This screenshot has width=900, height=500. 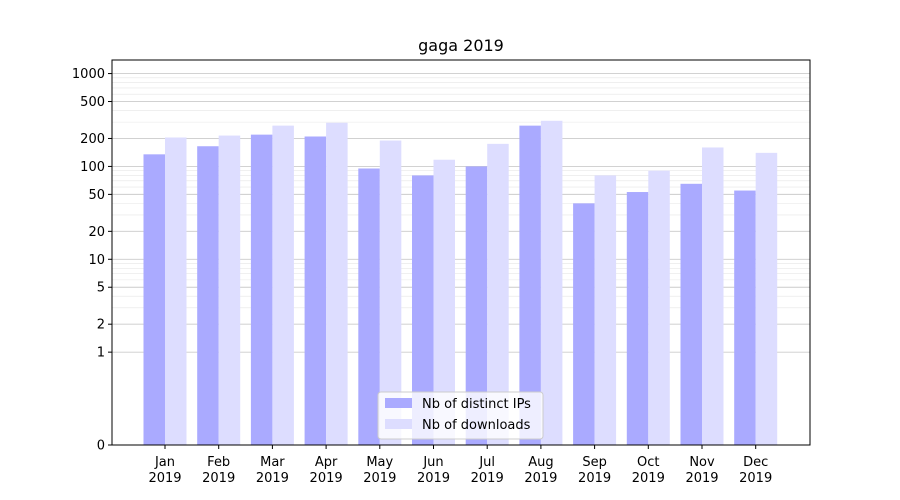 I want to click on legend-label: Nb of downloads, so click(x=476, y=425).